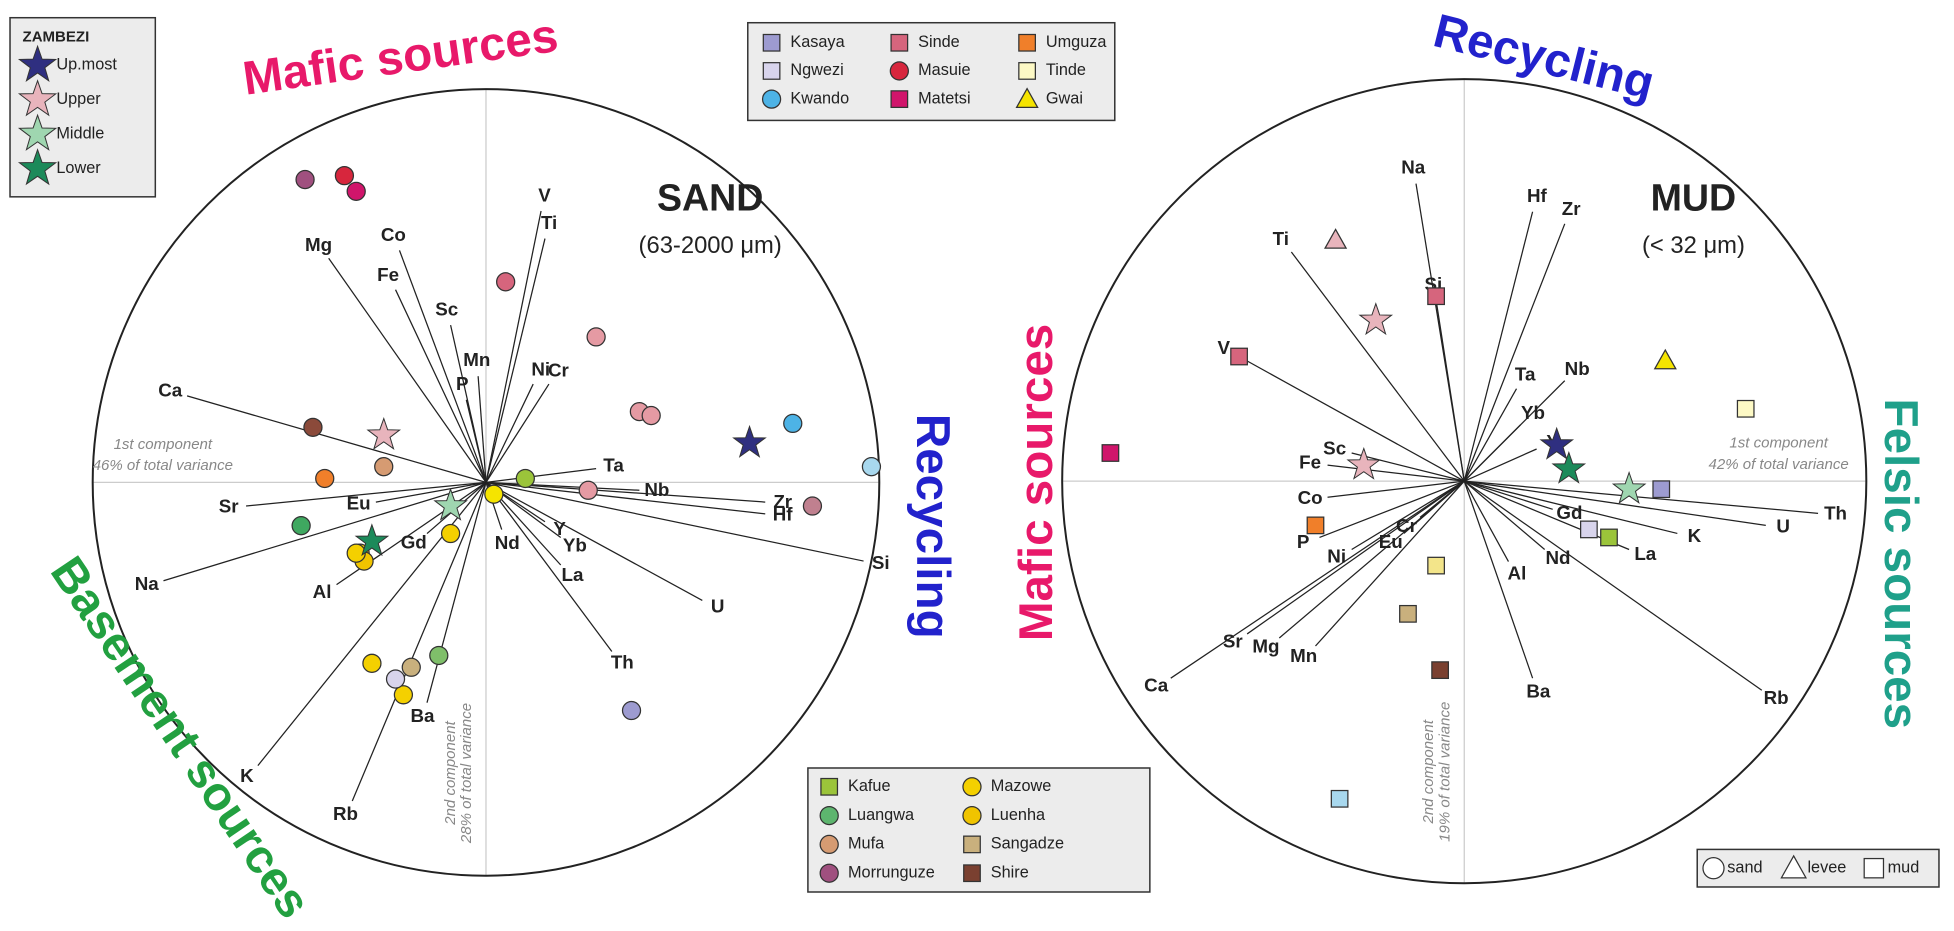 This screenshot has width=1954, height=931. I want to click on loading-label: Ni, so click(1336, 555).